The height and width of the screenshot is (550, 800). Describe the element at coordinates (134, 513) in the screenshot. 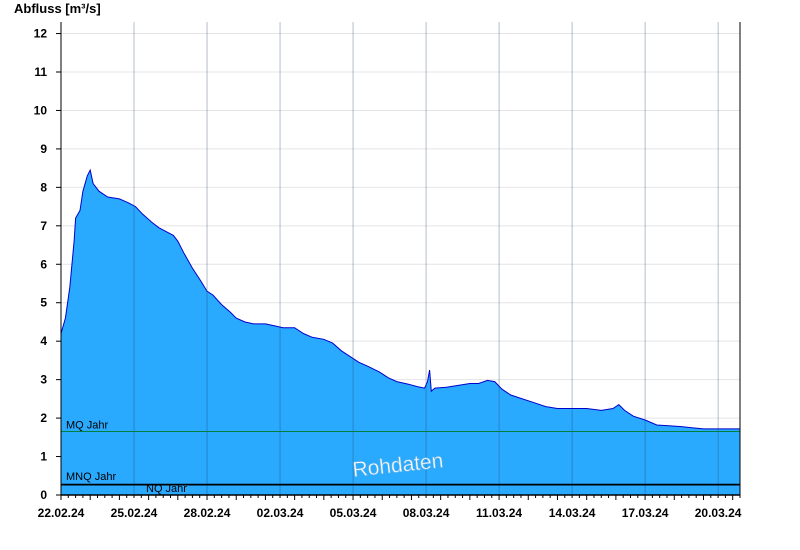

I see `x-tick-label: 25.02.24` at that location.